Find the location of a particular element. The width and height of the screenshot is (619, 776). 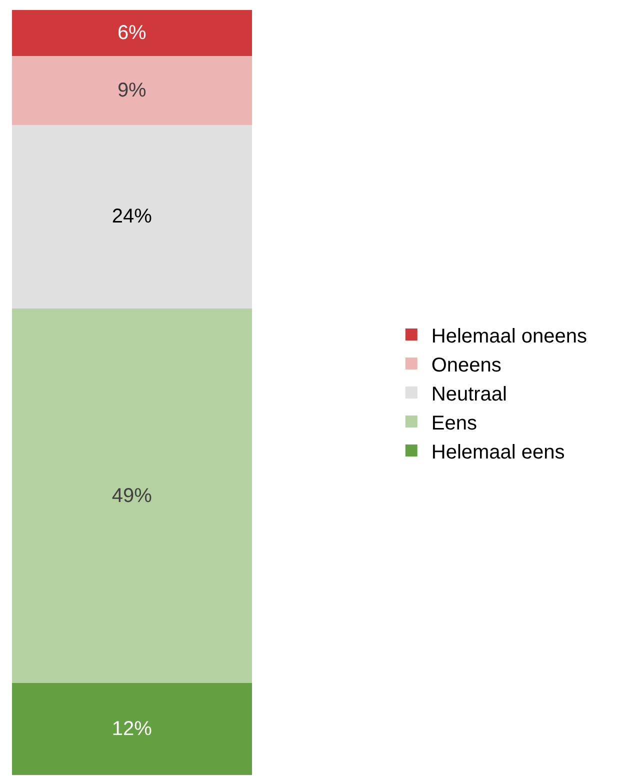

data-label: 12% is located at coordinates (132, 729).